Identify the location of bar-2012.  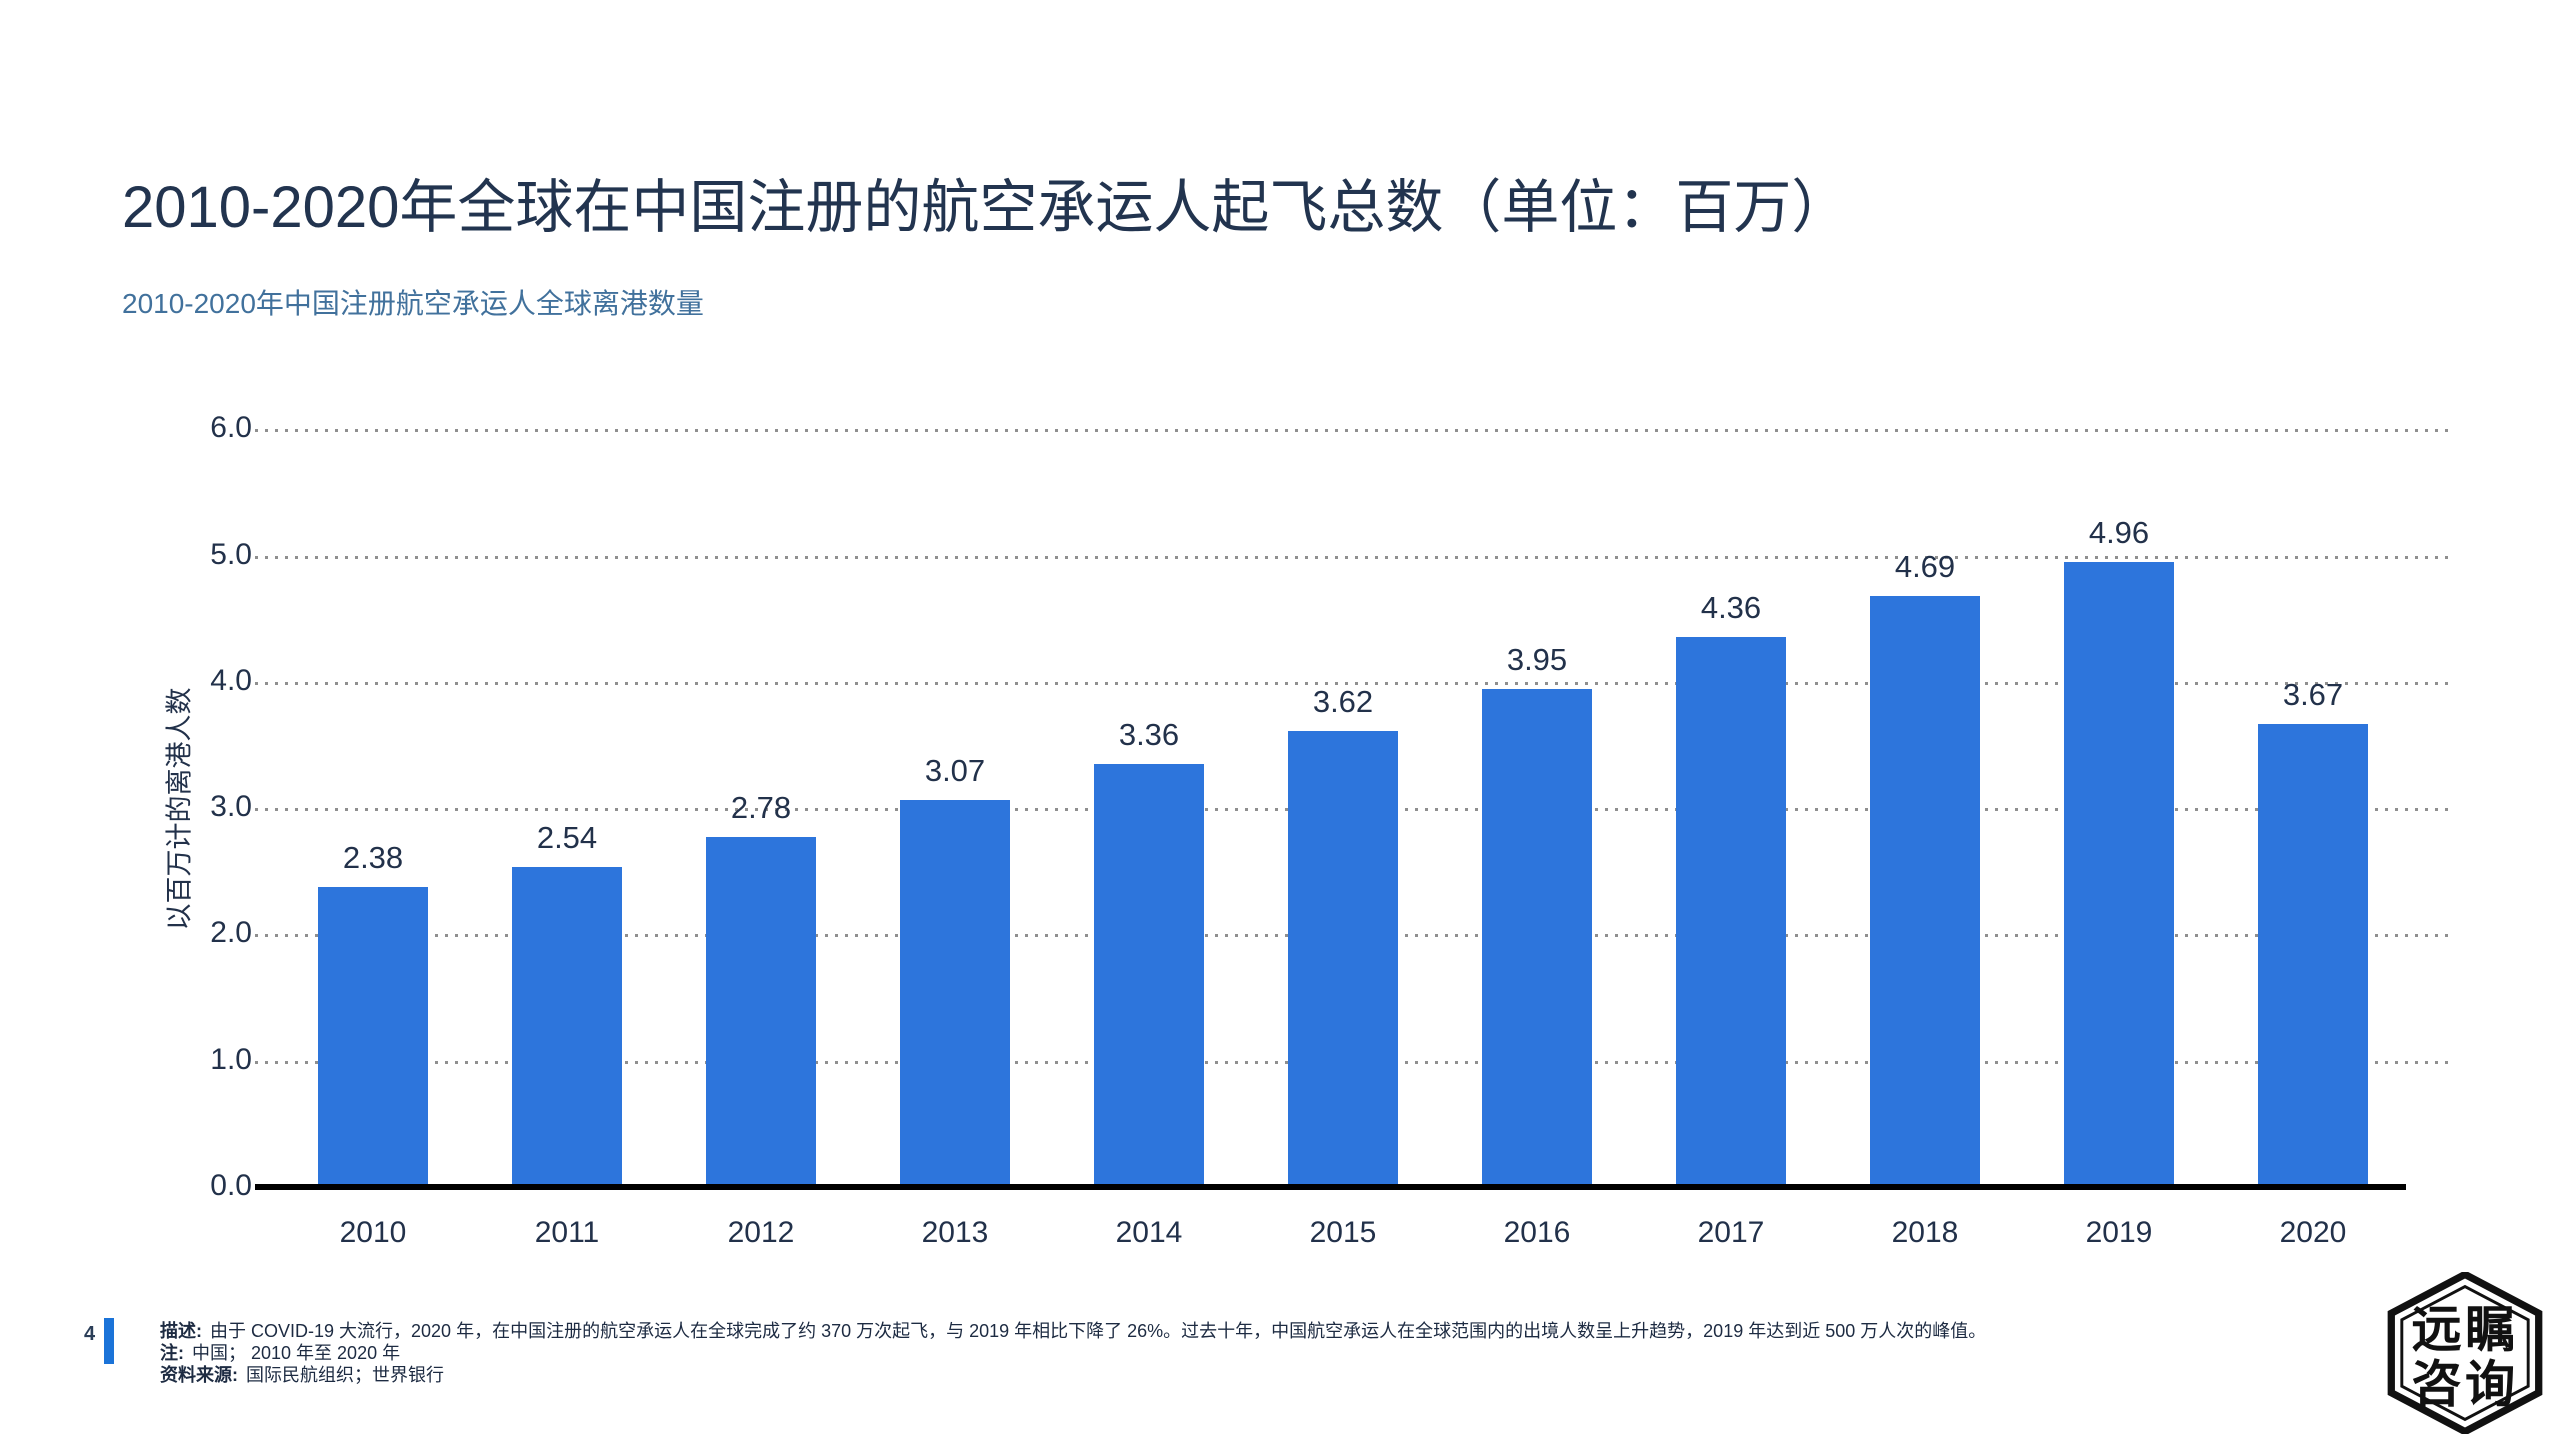
(761, 1012).